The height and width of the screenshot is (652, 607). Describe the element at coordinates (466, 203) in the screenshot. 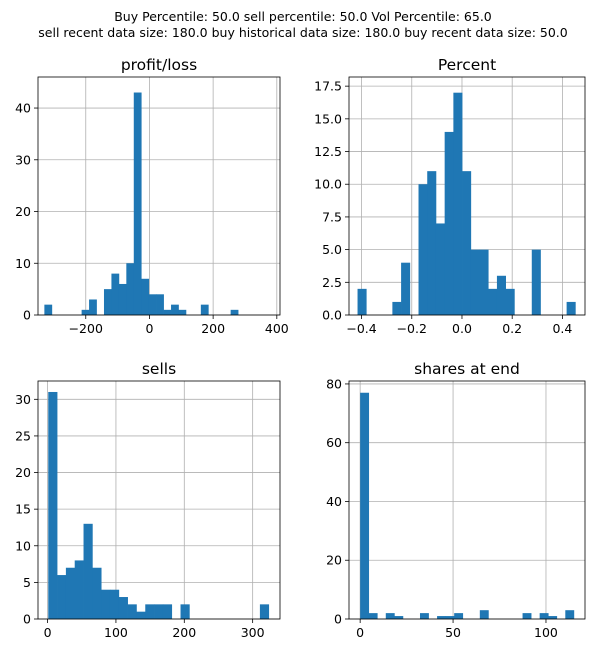

I see `percent-bars` at that location.